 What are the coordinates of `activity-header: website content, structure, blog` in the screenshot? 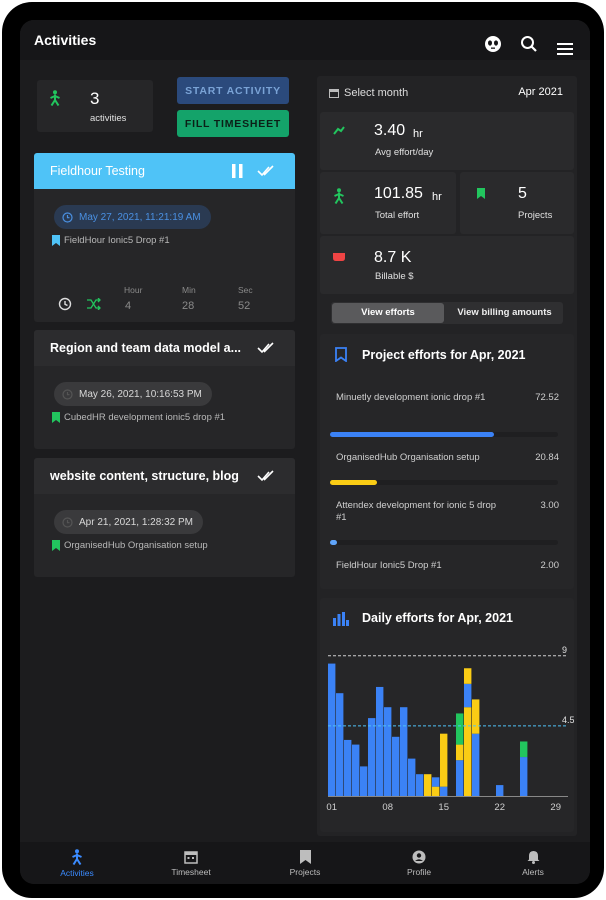 It's located at (164, 476).